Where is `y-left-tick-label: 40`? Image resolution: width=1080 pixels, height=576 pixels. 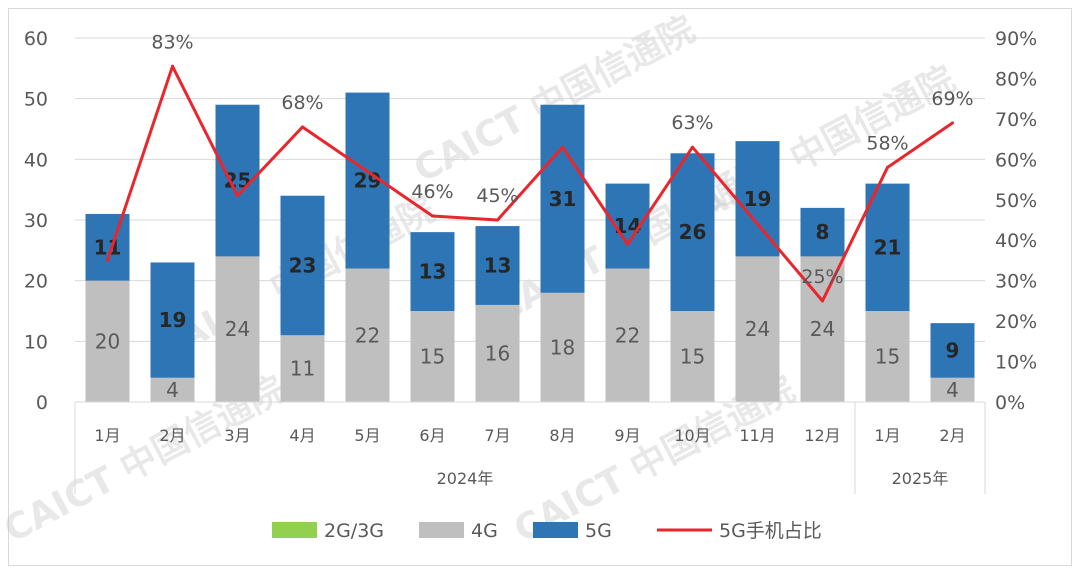 y-left-tick-label: 40 is located at coordinates (36, 160).